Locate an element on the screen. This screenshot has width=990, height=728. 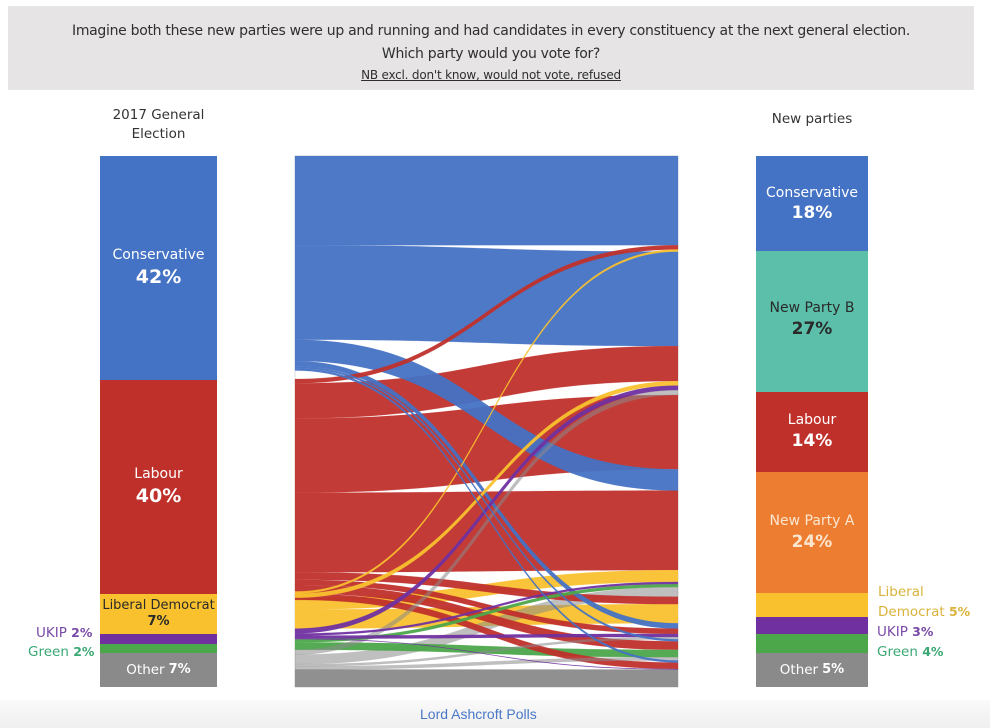
right-seg-new-party-a: New Party A 24% is located at coordinates (812, 532).